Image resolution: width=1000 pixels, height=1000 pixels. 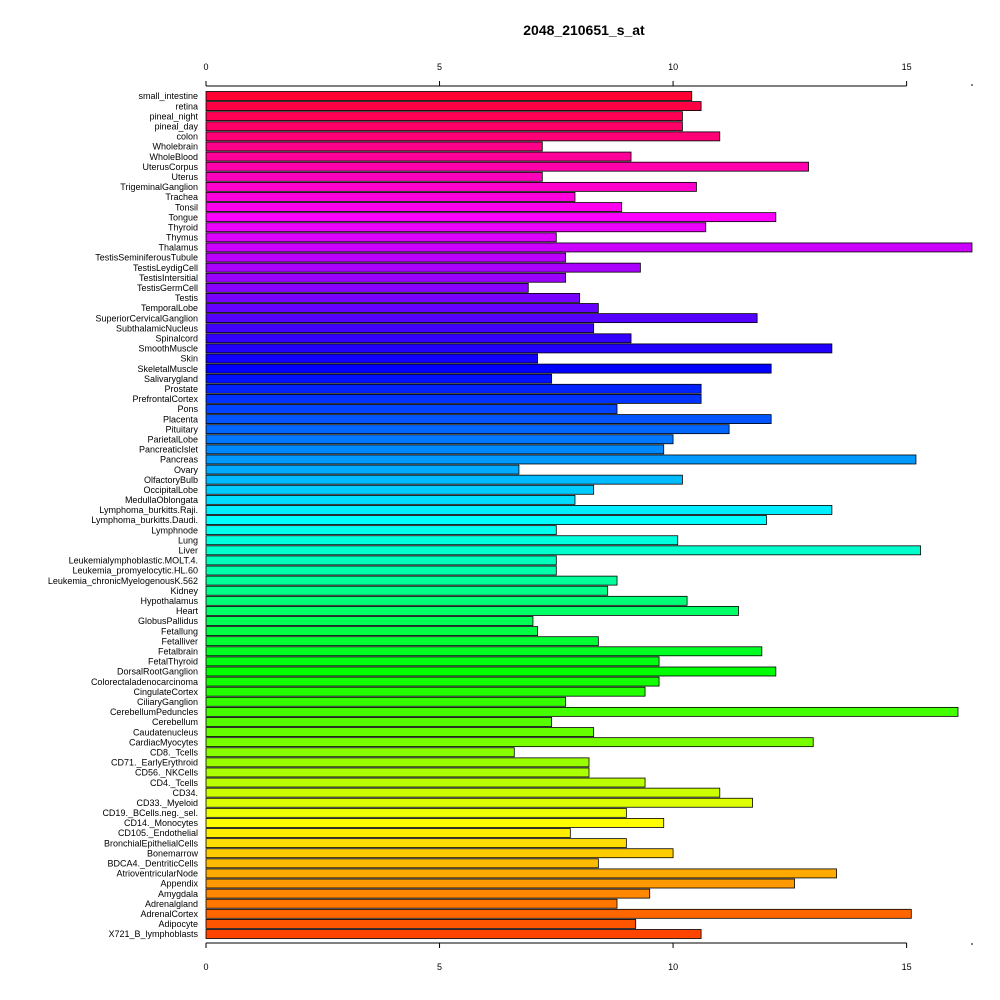 What do you see at coordinates (170, 490) in the screenshot?
I see `category-label: OccipitalLobe` at bounding box center [170, 490].